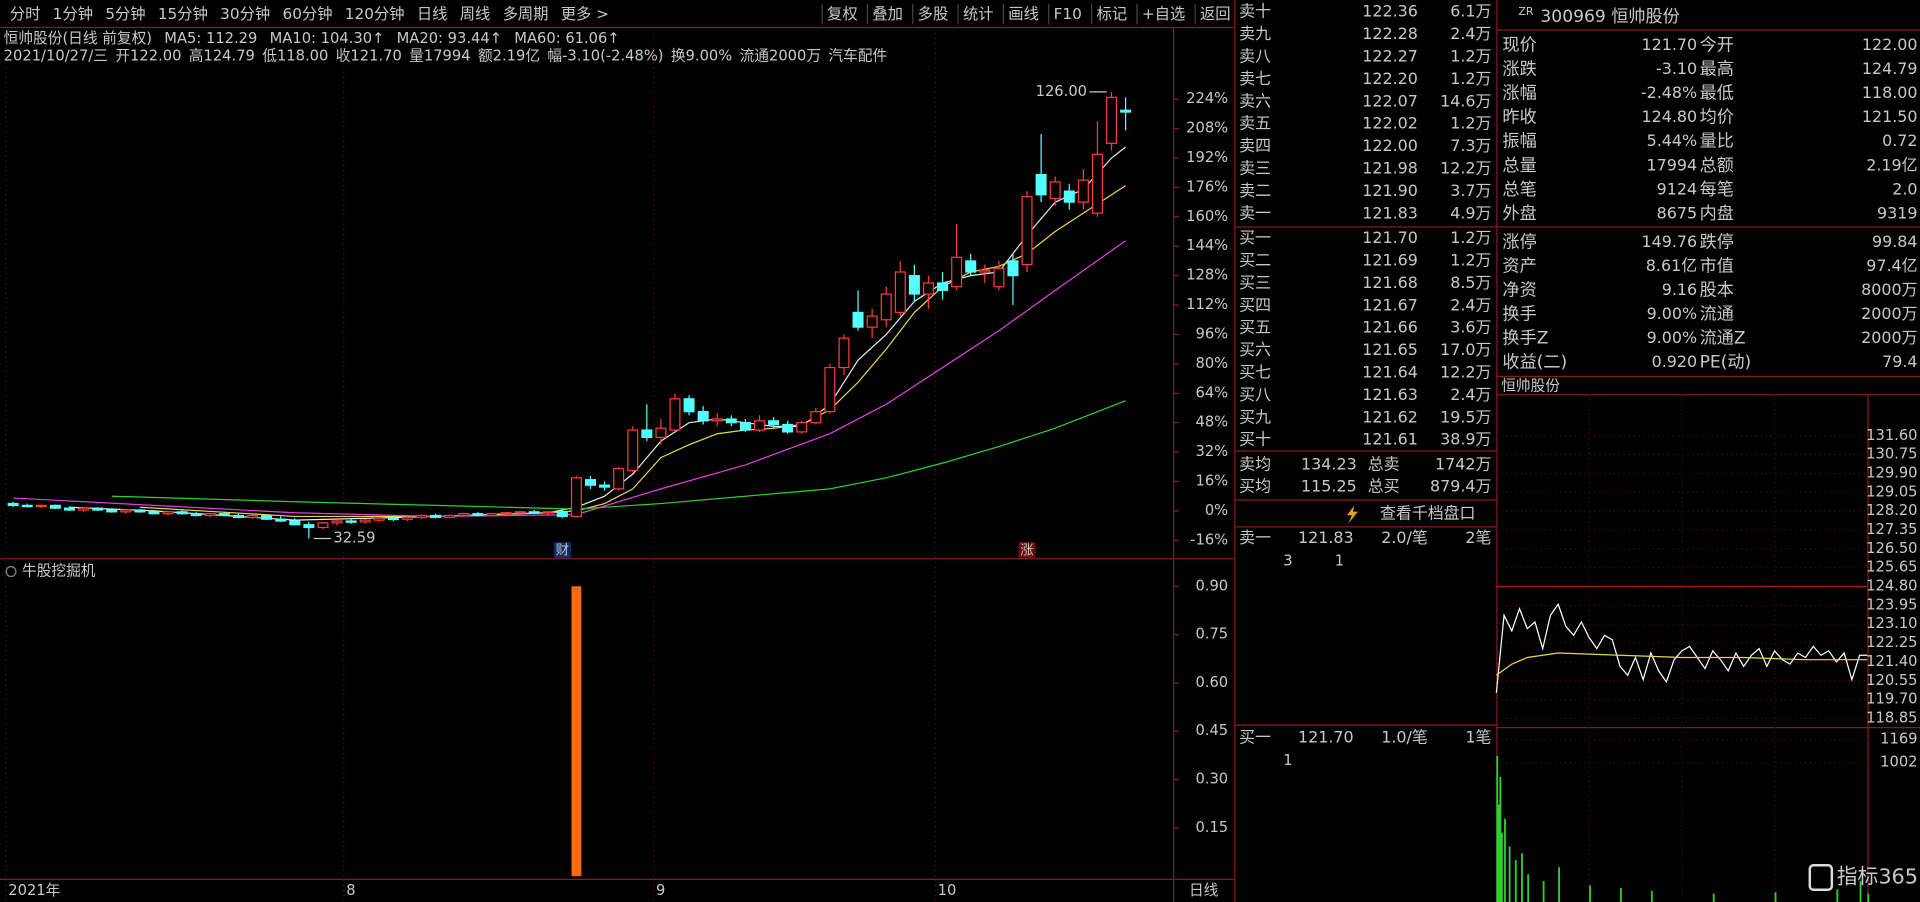 This screenshot has width=1920, height=902. Describe the element at coordinates (1891, 642) in the screenshot. I see `y-tick-label: 122.25` at that location.